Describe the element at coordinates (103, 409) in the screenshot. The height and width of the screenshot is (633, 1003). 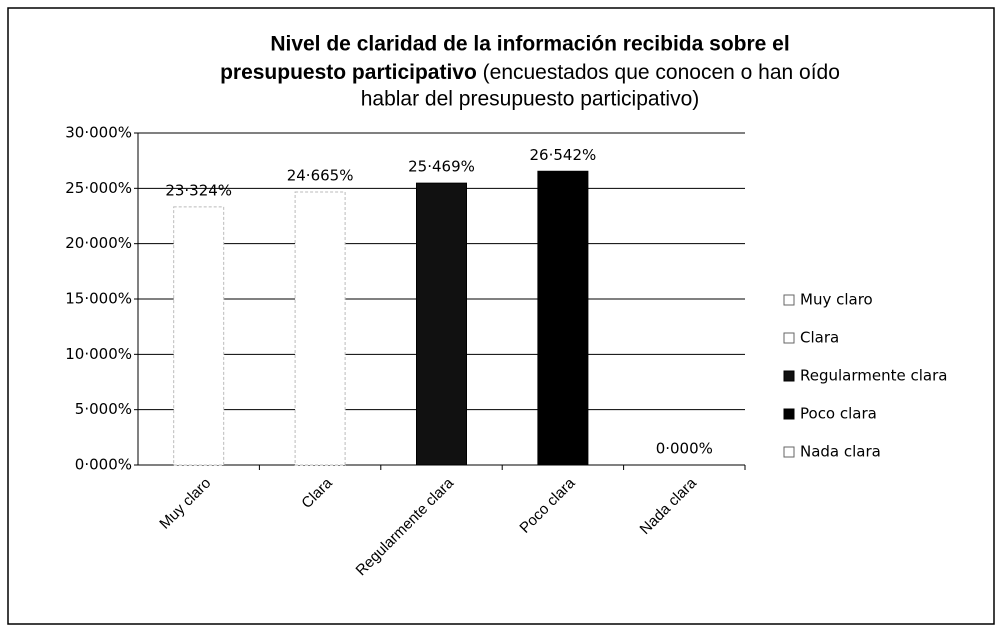
I see `y-tick-label: 5·000%` at that location.